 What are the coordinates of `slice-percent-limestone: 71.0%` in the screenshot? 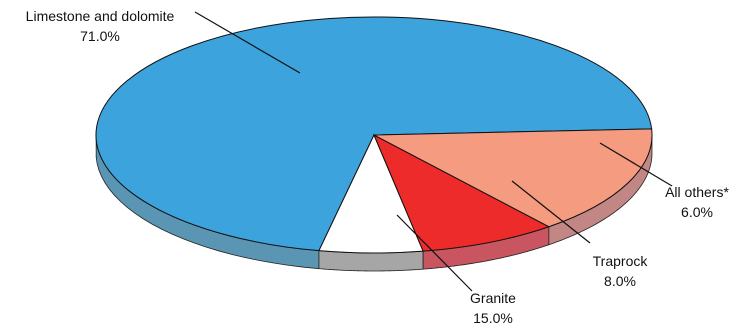 It's located at (100, 36).